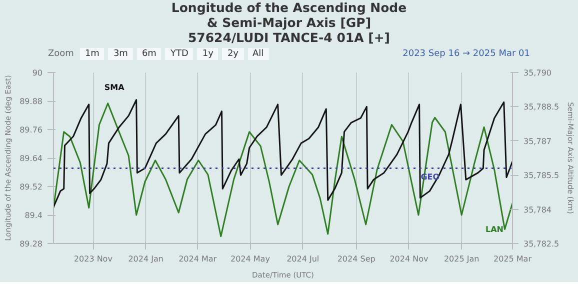 The image size is (578, 284). Describe the element at coordinates (538, 73) in the screenshot. I see `y2-tick-label: 35,790` at that location.